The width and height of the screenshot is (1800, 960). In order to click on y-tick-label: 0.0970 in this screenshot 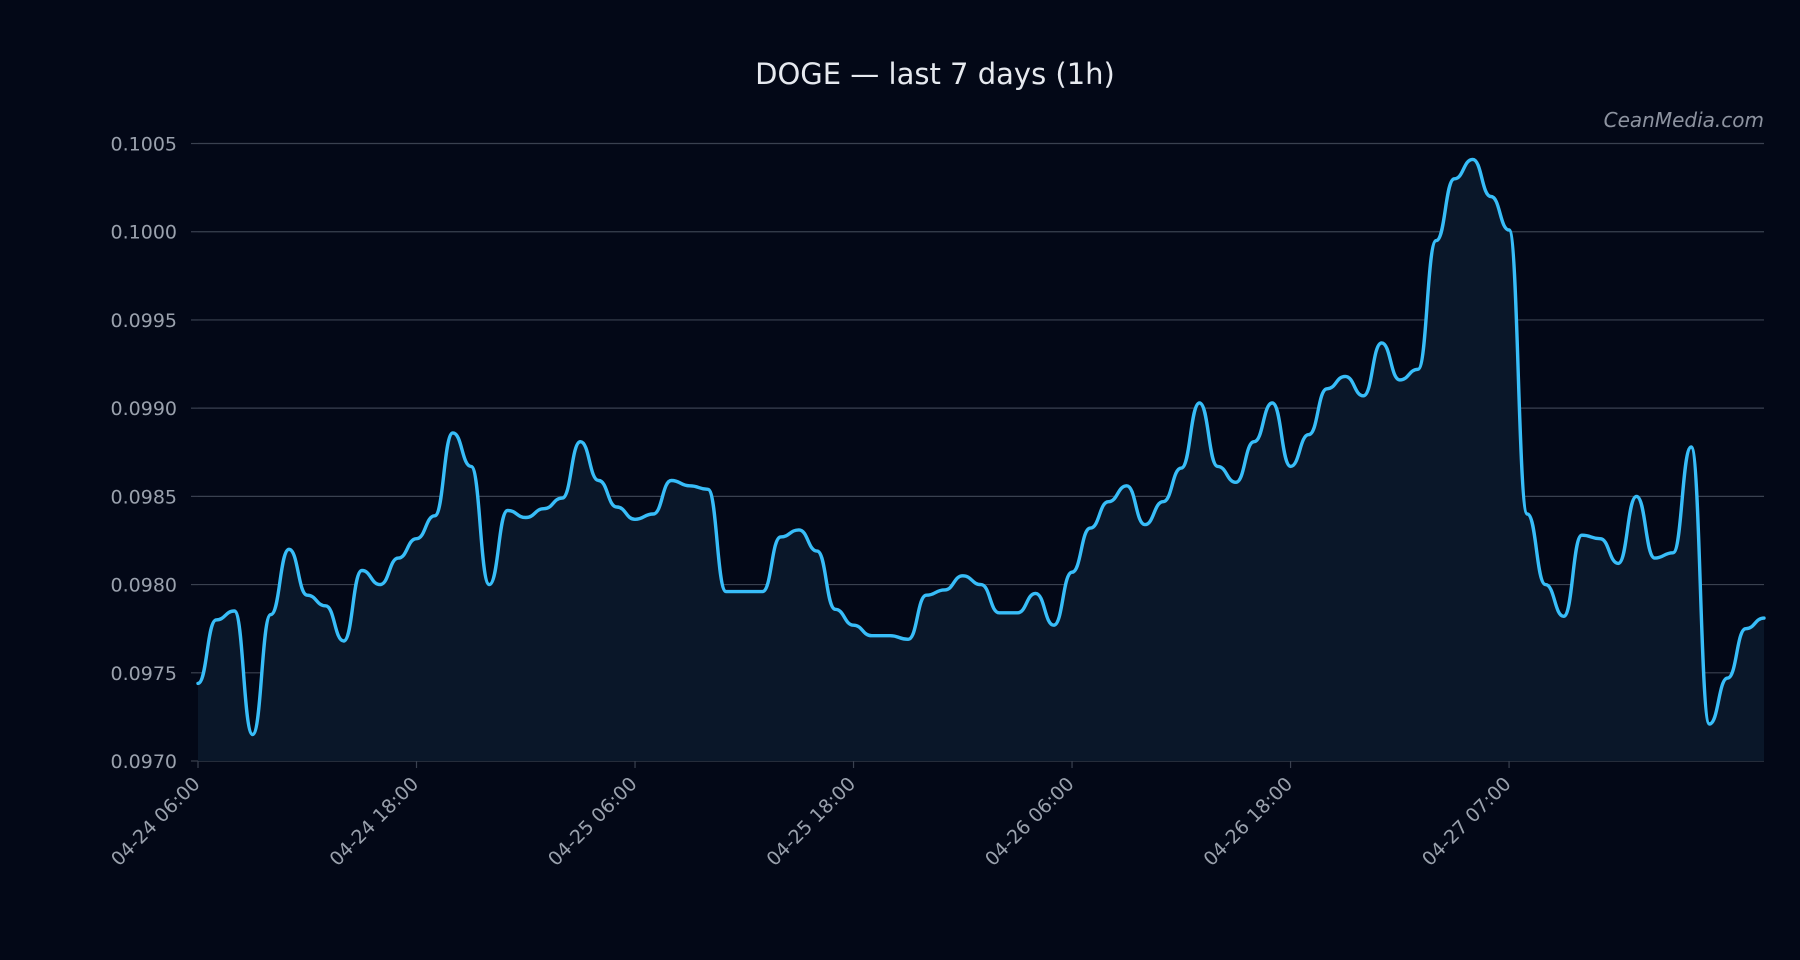, I will do `click(144, 762)`.